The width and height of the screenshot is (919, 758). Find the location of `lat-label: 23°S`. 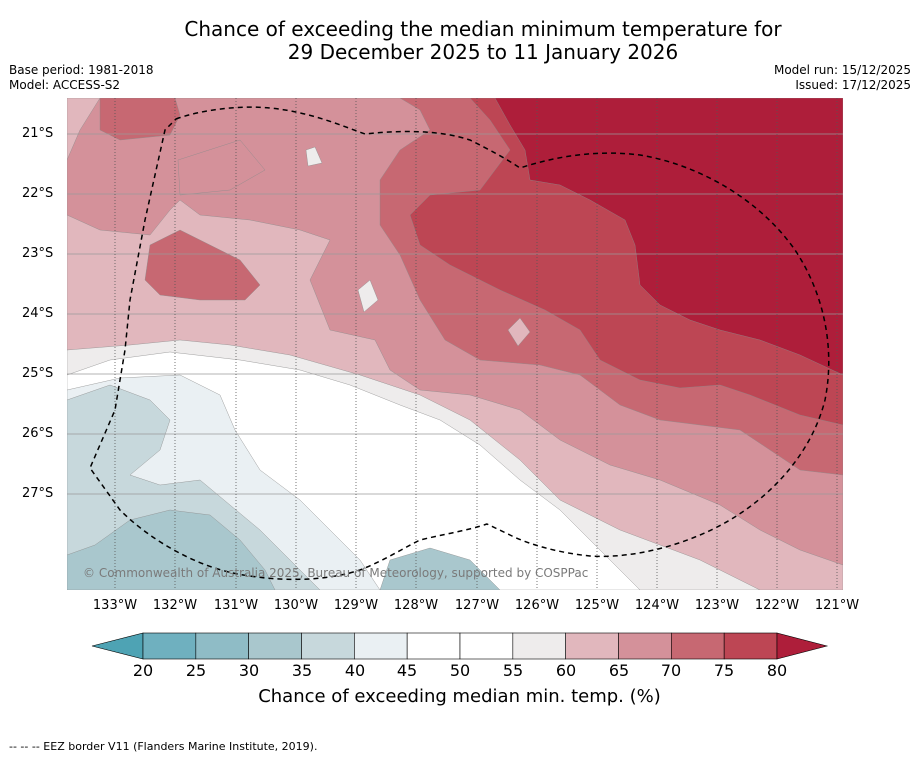

lat-label: 23°S is located at coordinates (38, 253).